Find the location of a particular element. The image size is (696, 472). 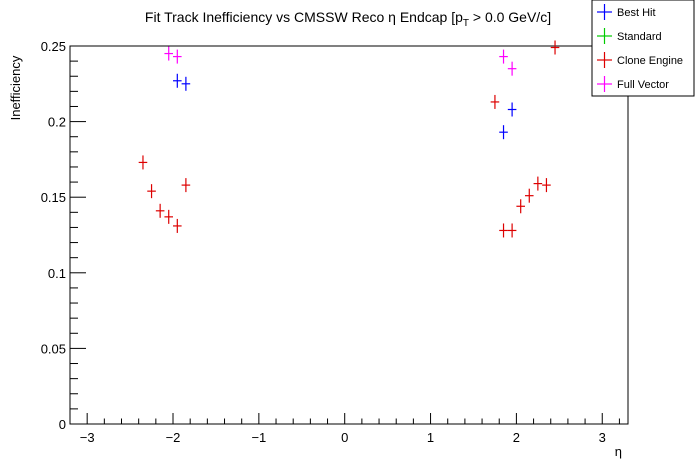

y-tick-label: 0.05 is located at coordinates (53, 348).